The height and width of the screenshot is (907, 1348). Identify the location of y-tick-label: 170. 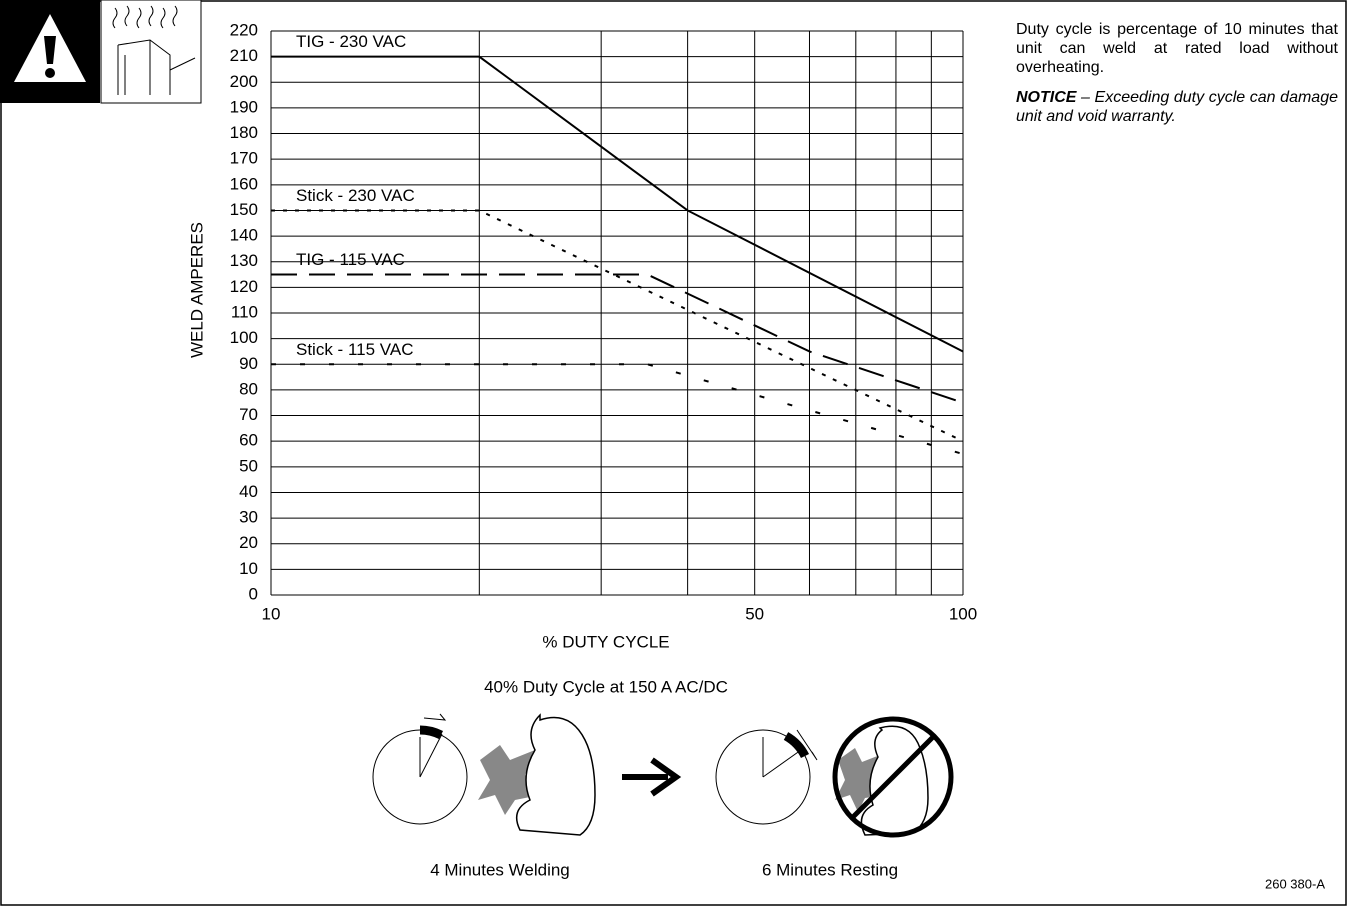
(244, 158).